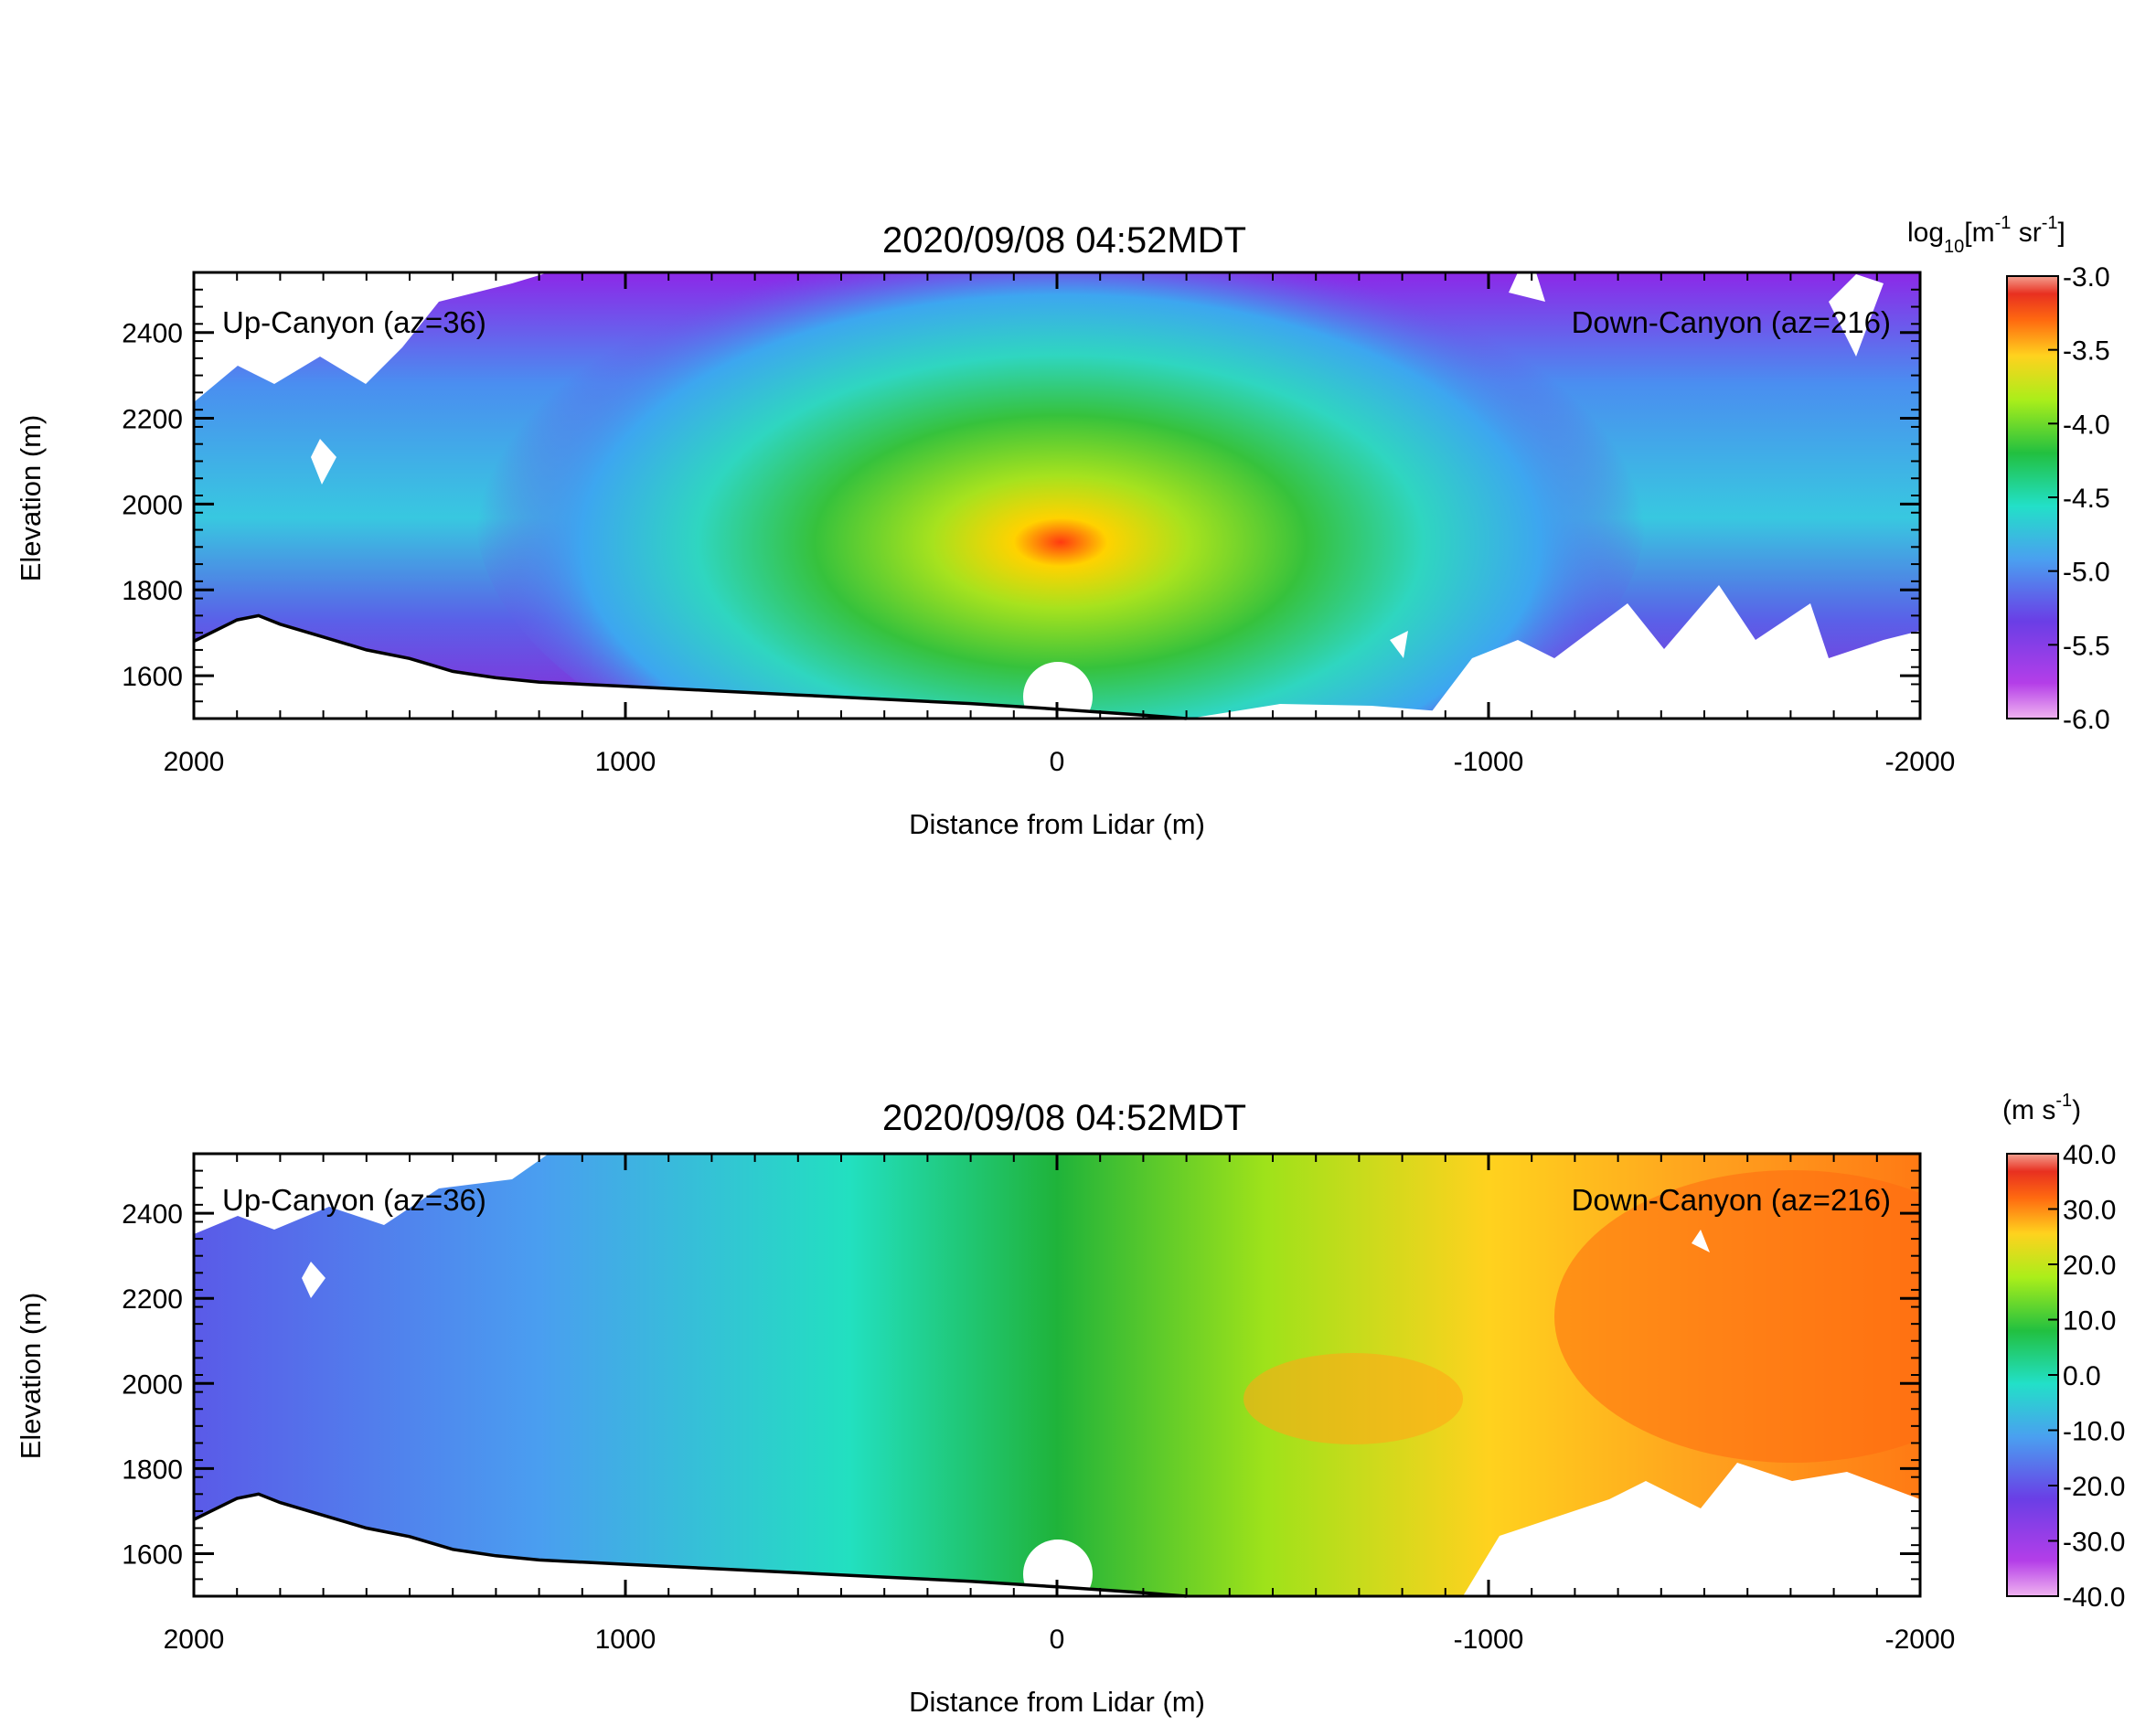  Describe the element at coordinates (2086, 499) in the screenshot. I see `colorbar-tick-label: -4.5` at that location.